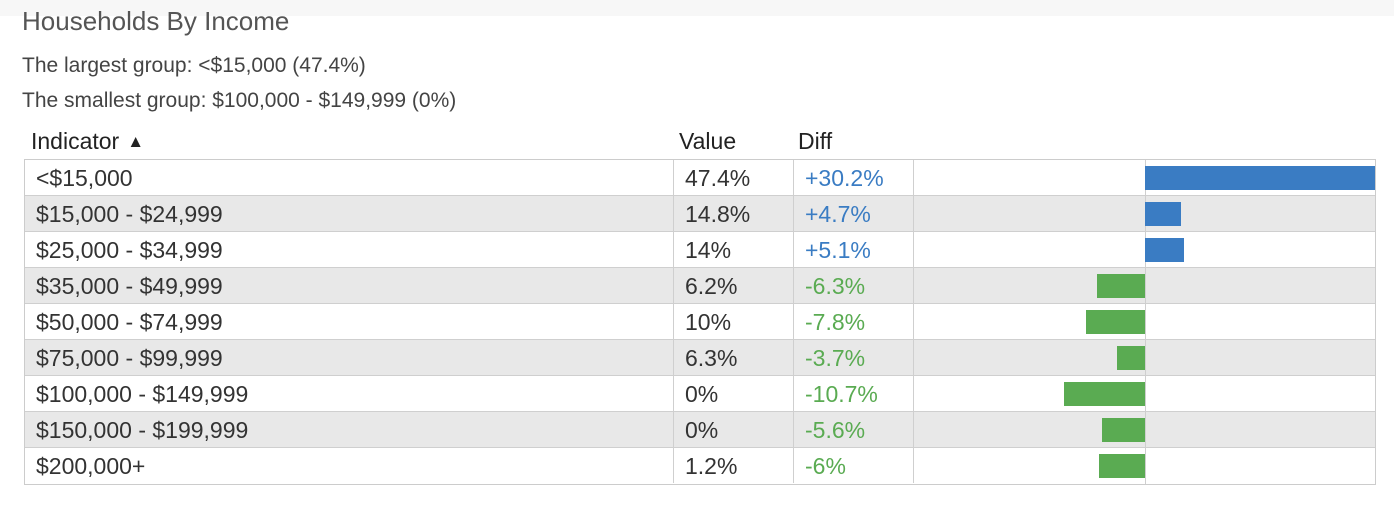 Image resolution: width=1394 pixels, height=512 pixels. I want to click on indicator-cell: $100,000 - $149,999, so click(142, 394).